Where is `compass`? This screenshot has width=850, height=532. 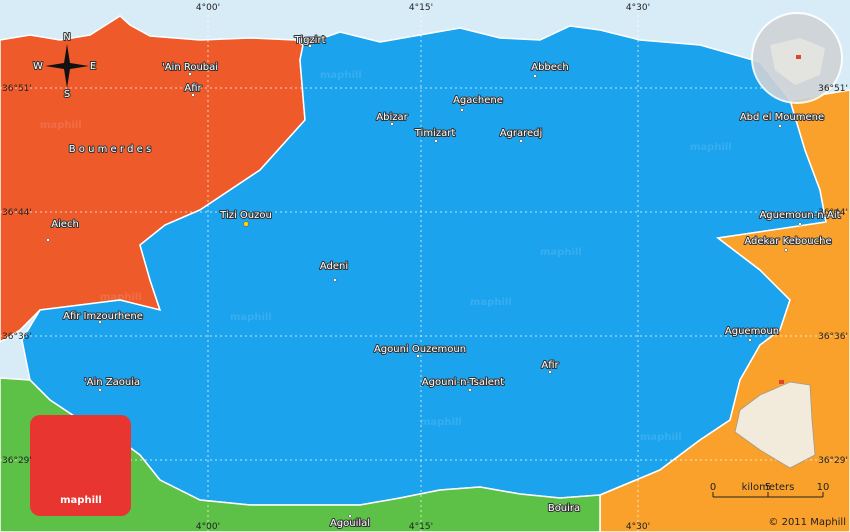 compass is located at coordinates (67, 66).